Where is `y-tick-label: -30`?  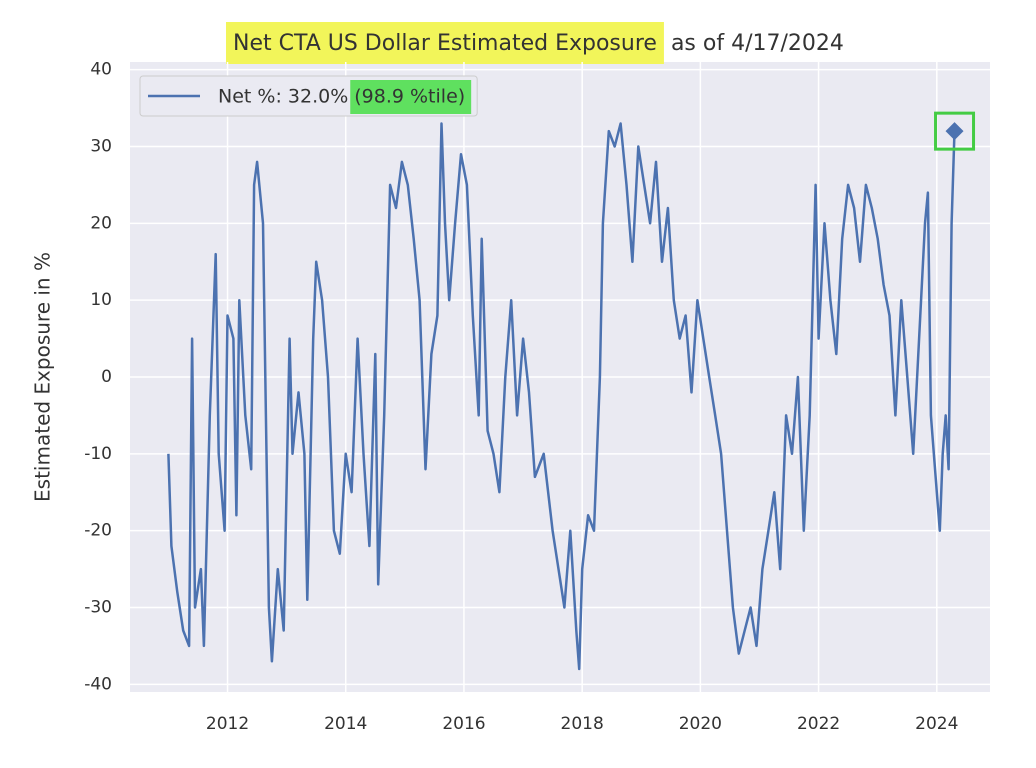
y-tick-label: -30 is located at coordinates (98, 607).